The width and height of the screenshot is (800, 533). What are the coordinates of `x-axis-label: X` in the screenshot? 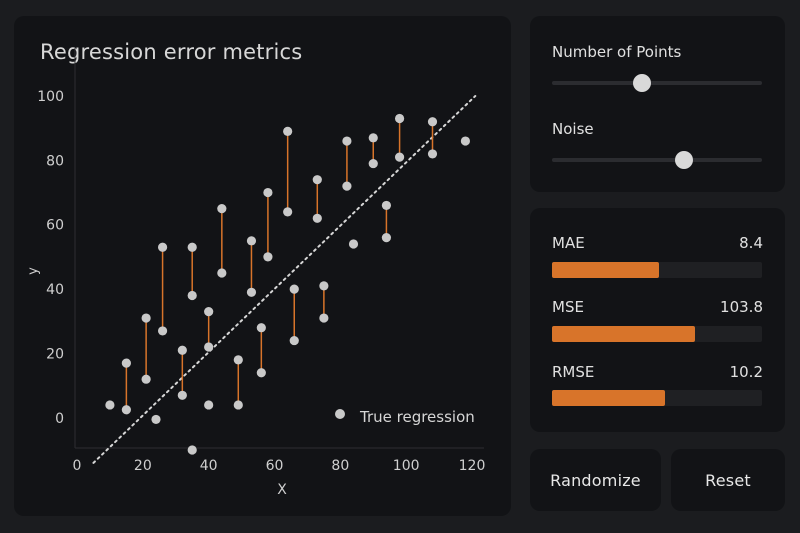 It's located at (282, 490).